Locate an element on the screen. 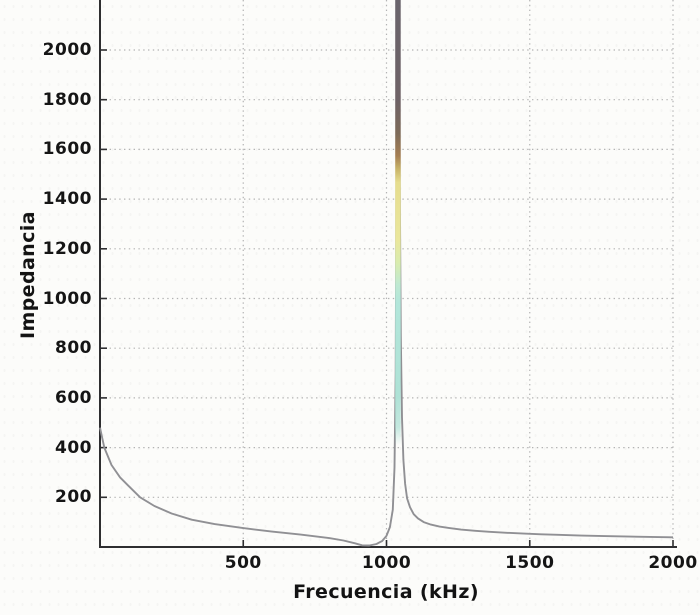 This screenshot has width=700, height=615. y-tick-label: 1800 is located at coordinates (67, 99).